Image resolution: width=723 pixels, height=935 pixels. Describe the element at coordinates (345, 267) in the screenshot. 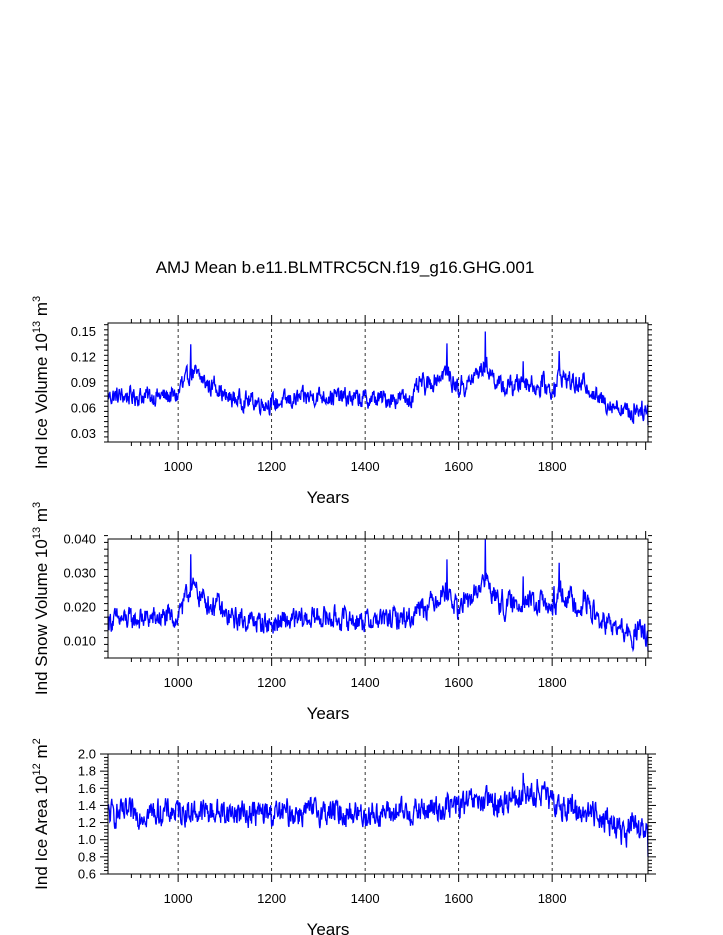

I see `chart-title: AMJ Mean b.e11.BLMTRC5CN.f19_g16.GHG.001` at that location.